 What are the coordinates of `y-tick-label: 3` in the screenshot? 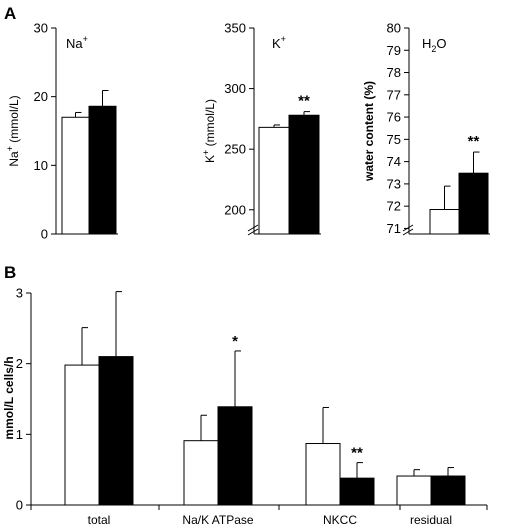 It's located at (19, 293).